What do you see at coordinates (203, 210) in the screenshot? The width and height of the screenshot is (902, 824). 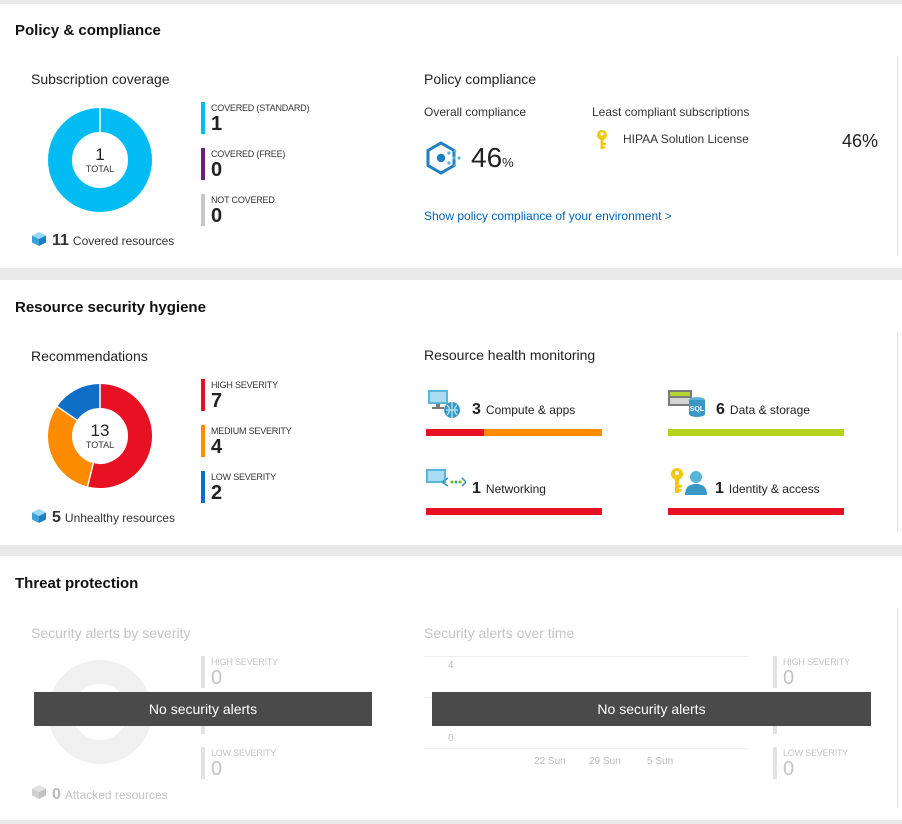 I see `legend-bar-not-covered` at bounding box center [203, 210].